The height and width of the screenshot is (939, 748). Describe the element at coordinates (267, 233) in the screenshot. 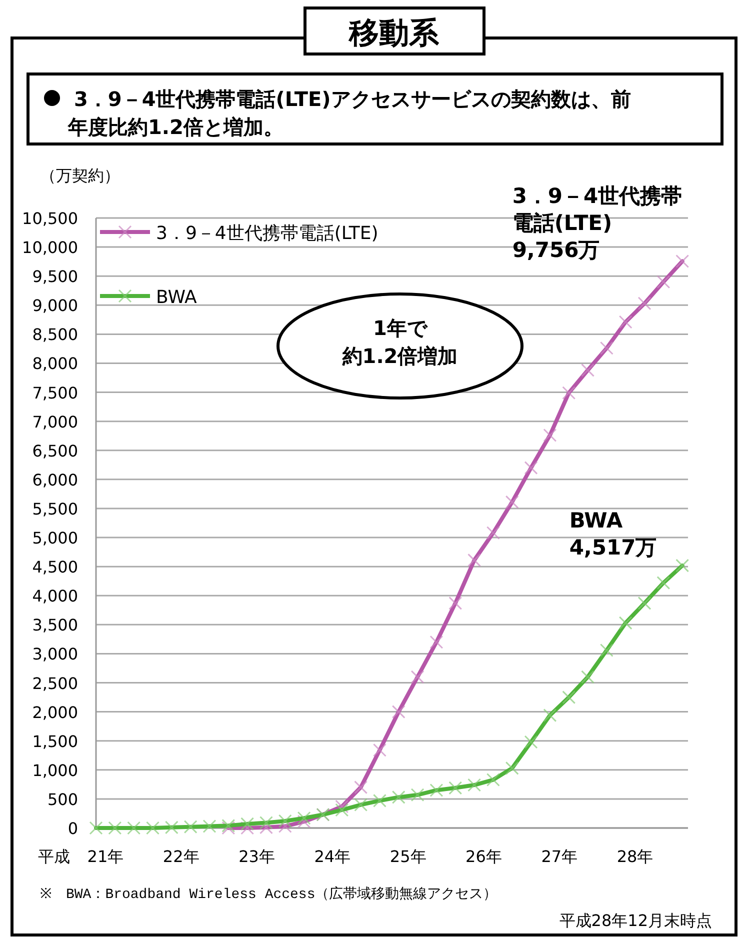

I see `legend-label: 3．9－4世代携帯電話(LTE)` at that location.